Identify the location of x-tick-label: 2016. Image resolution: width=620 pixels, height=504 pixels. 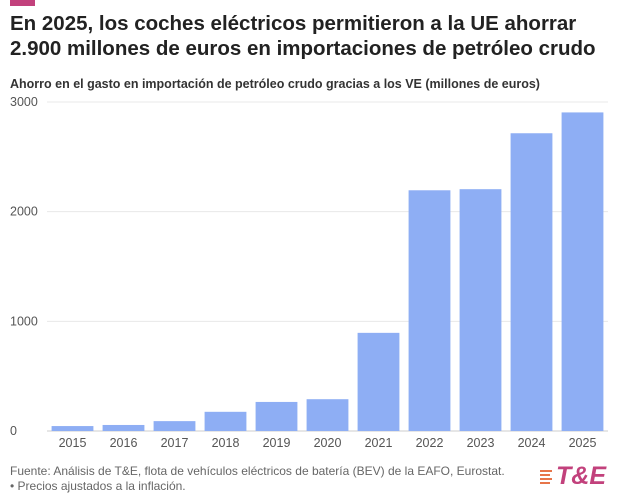
(124, 443).